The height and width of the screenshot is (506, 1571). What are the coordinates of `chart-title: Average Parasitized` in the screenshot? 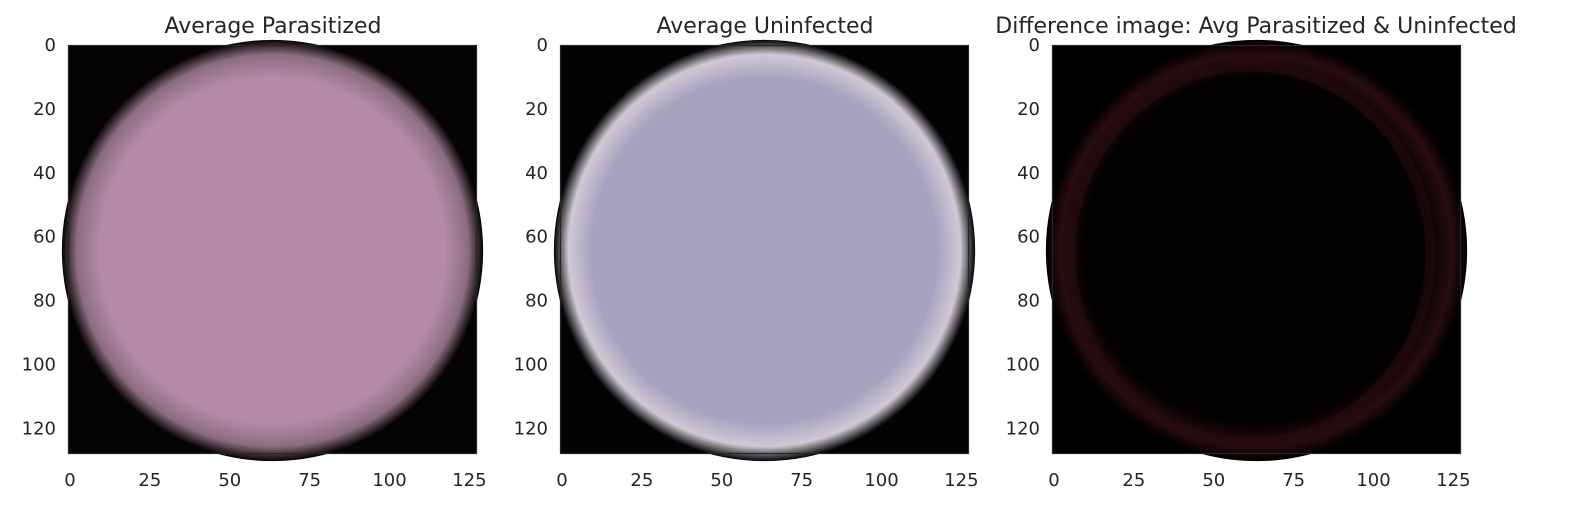 It's located at (273, 26).